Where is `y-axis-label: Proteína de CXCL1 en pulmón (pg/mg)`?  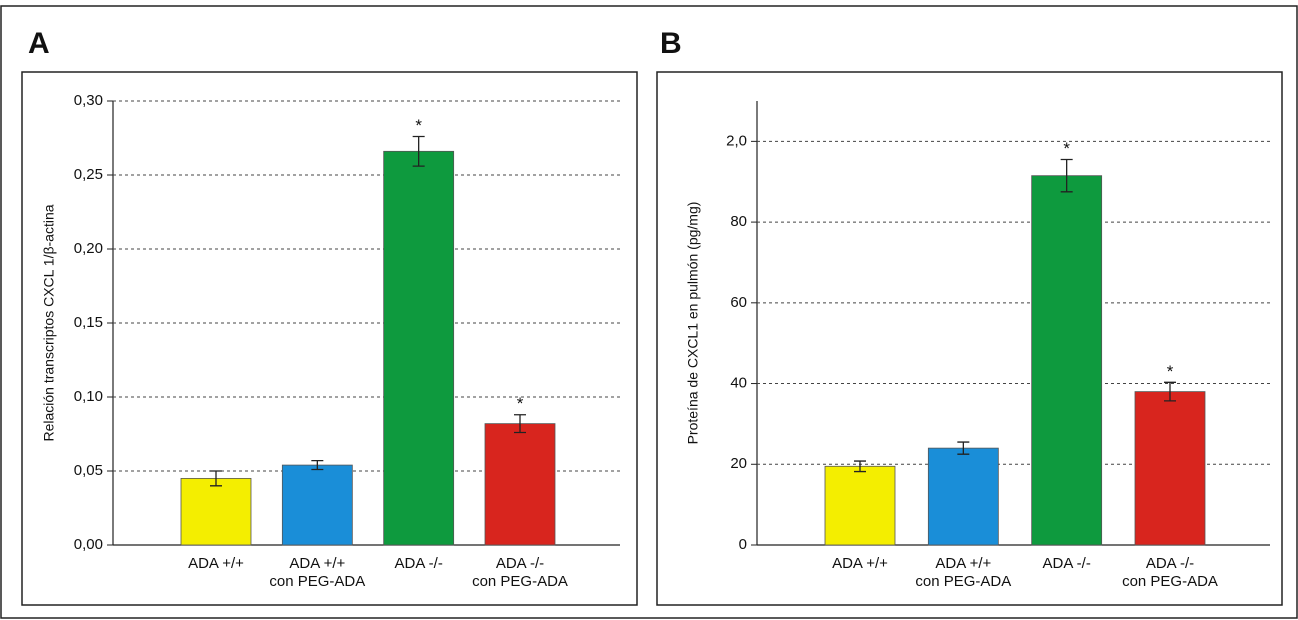
y-axis-label: Proteína de CXCL1 en pulmón (pg/mg) is located at coordinates (693, 323).